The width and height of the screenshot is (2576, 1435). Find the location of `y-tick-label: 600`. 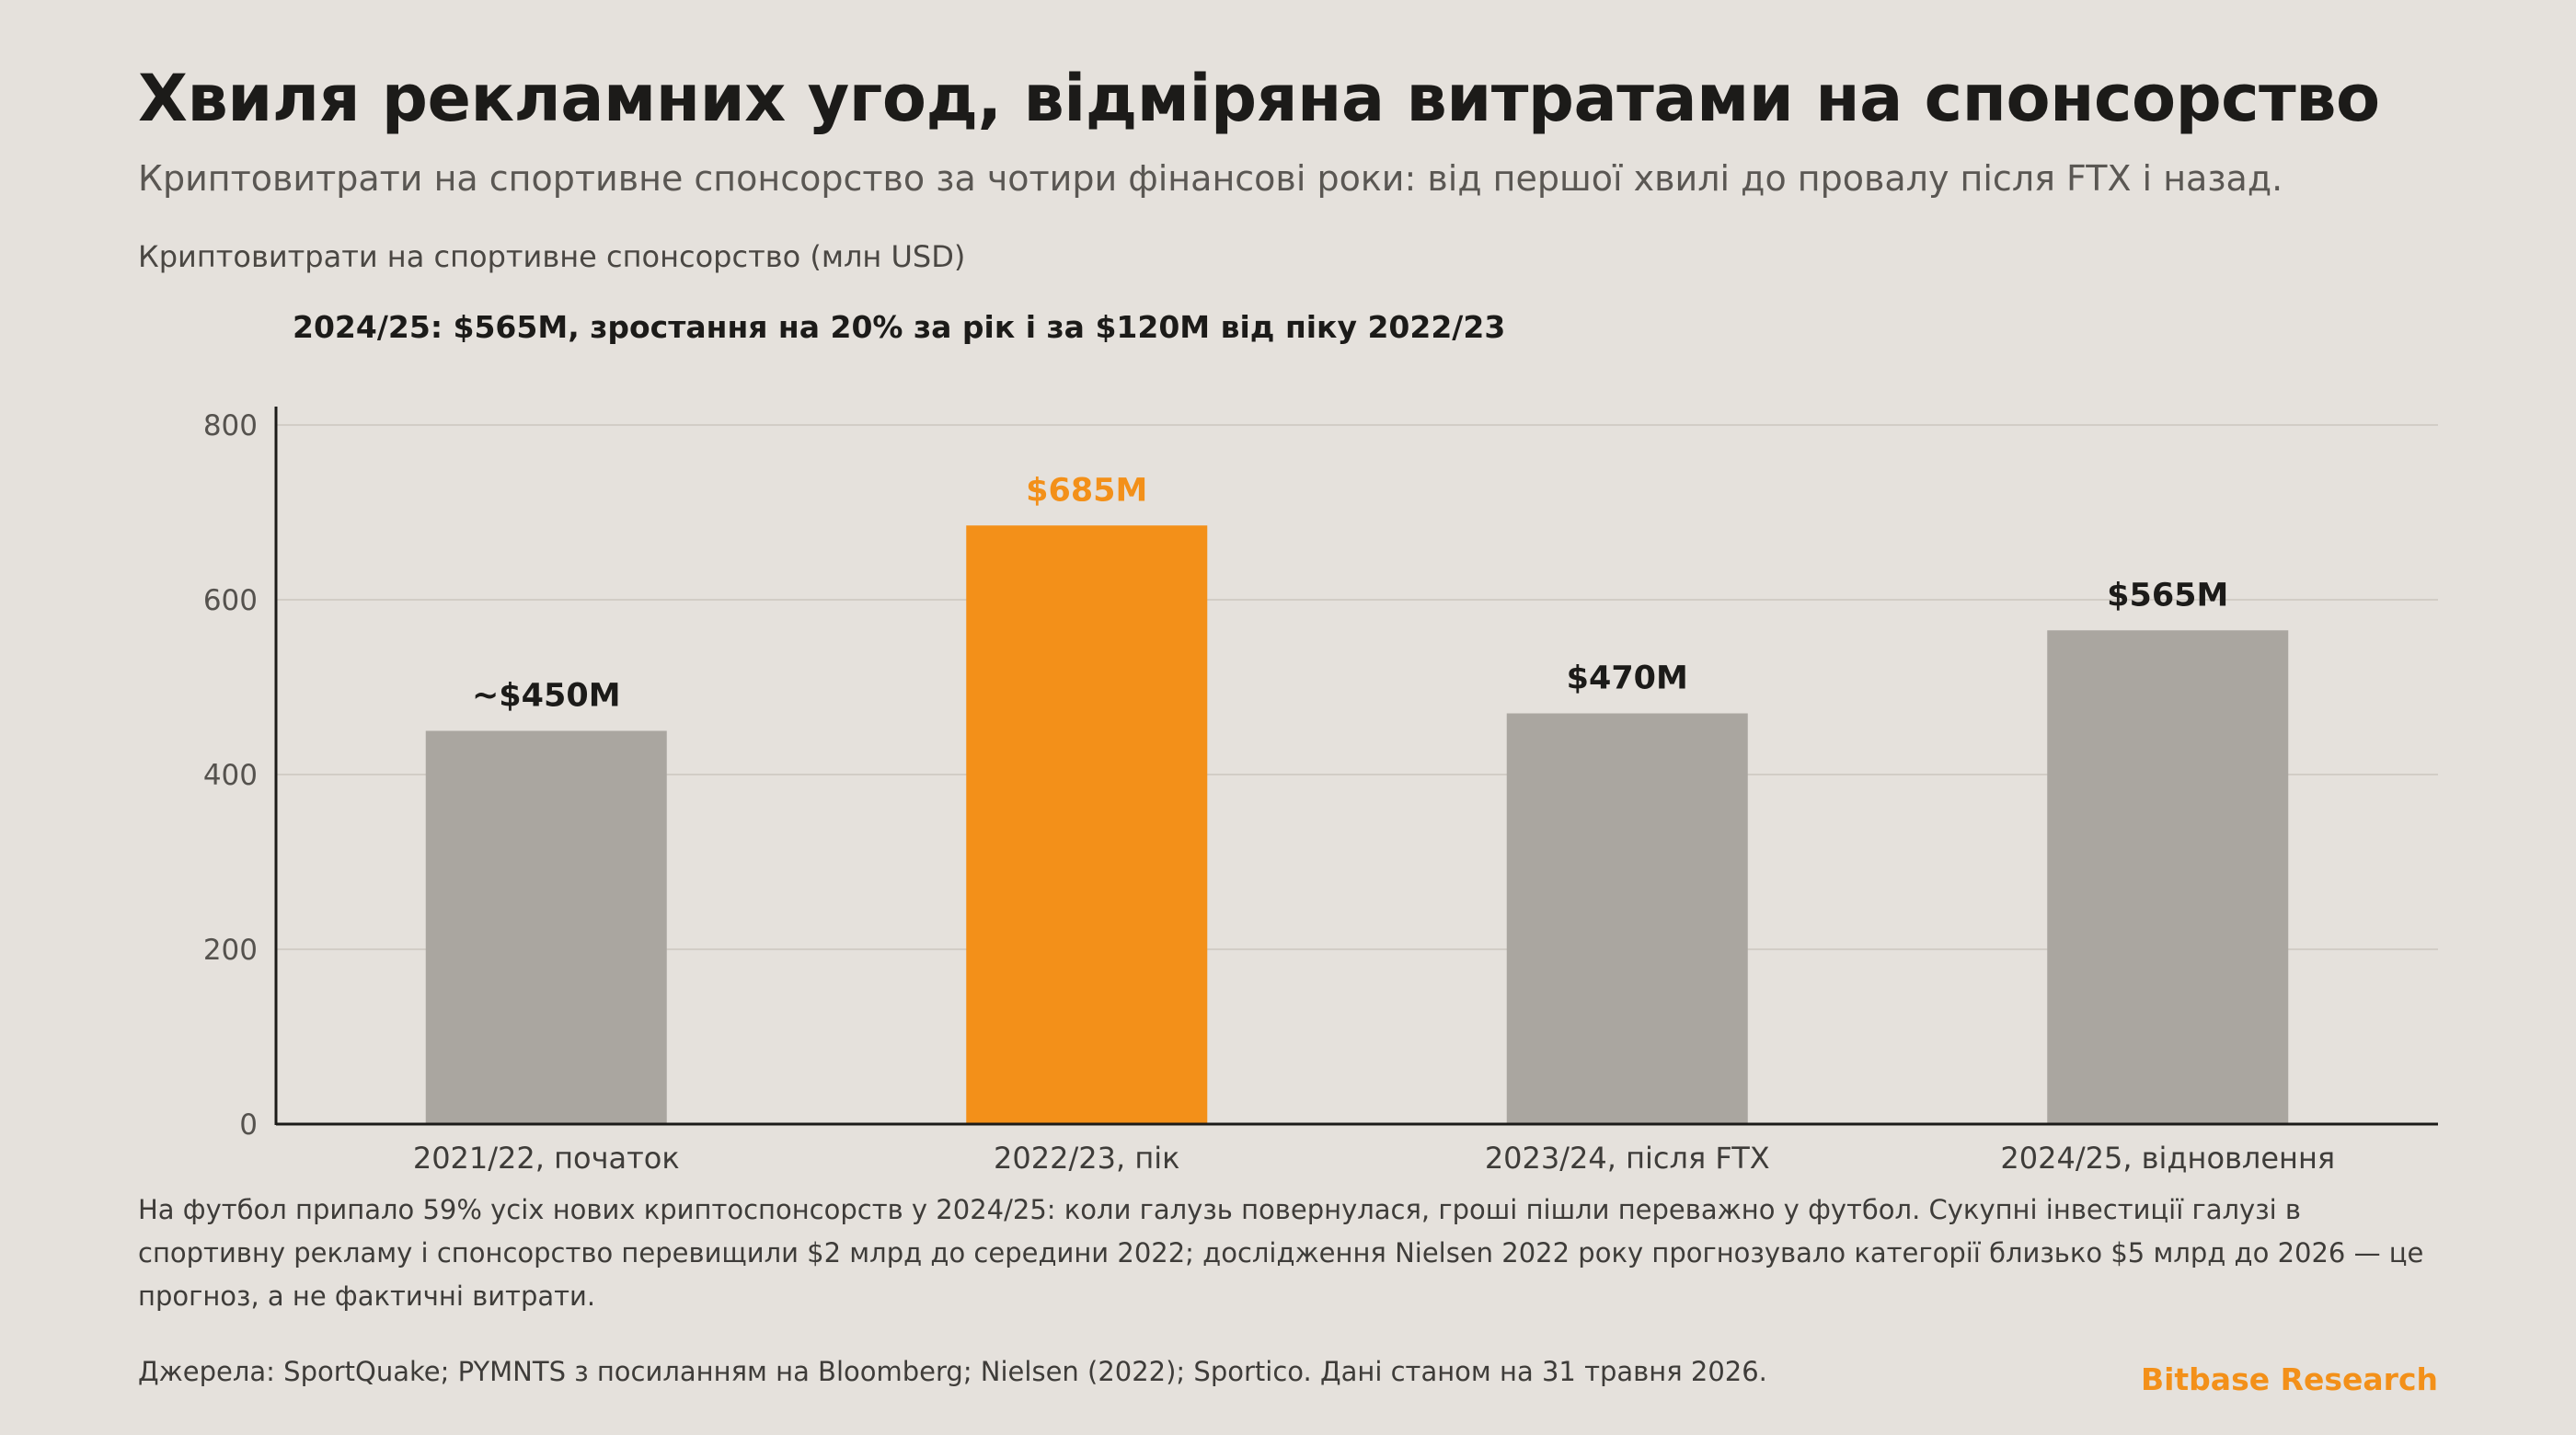

y-tick-label: 600 is located at coordinates (230, 600).